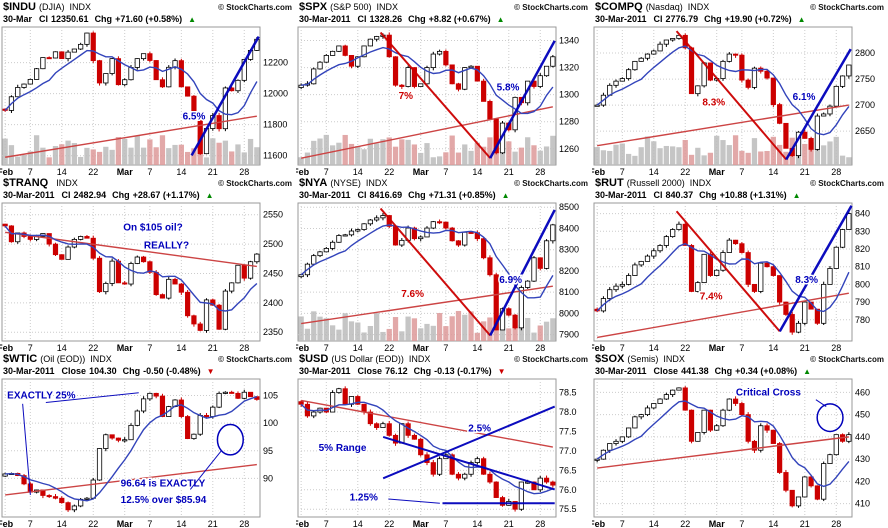 The height and width of the screenshot is (528, 888). Describe the element at coordinates (764, 268) in the screenshot. I see `annotations: 7.4% 8.3%` at that location.